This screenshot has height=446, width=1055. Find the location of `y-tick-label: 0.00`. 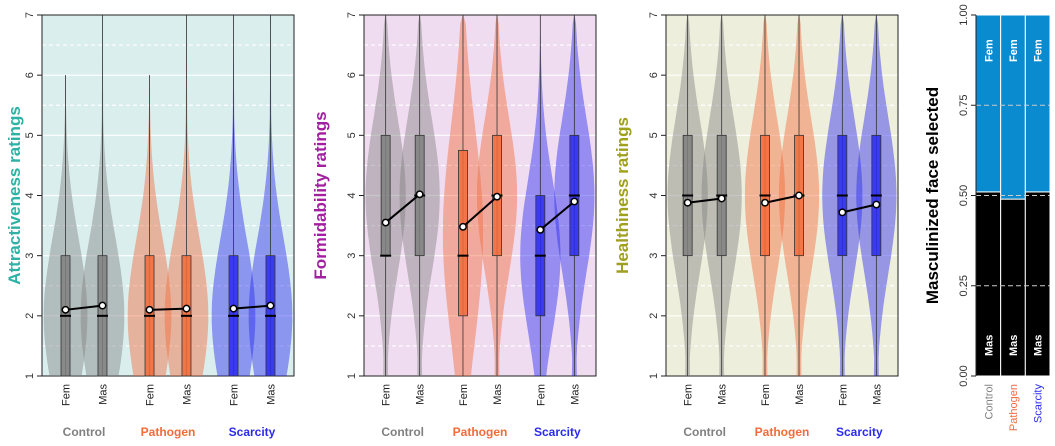

y-tick-label: 0.00 is located at coordinates (964, 375).